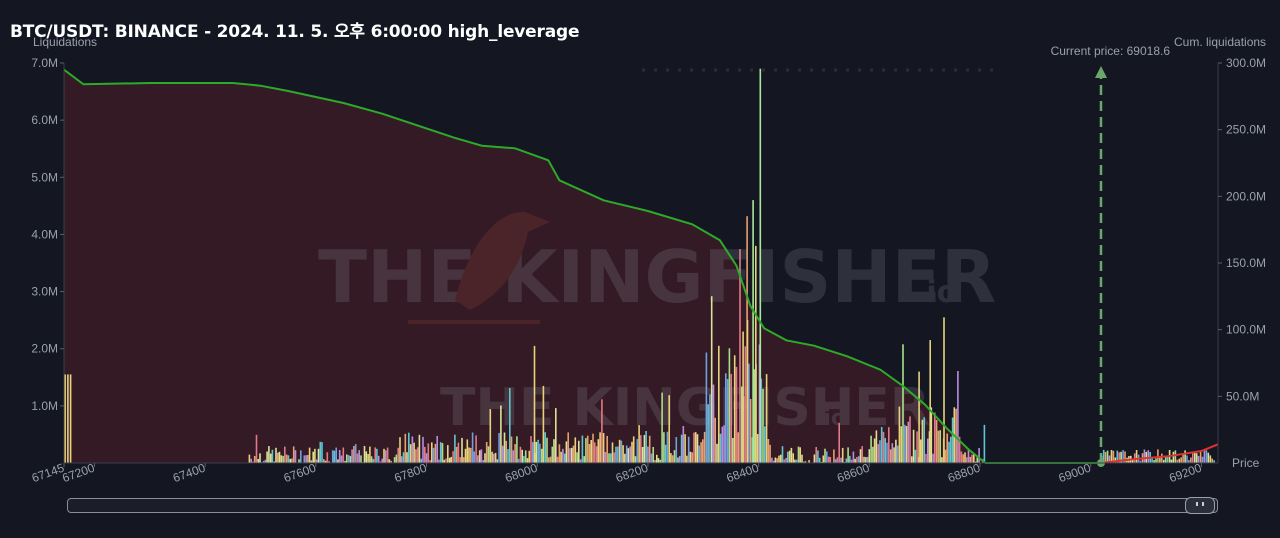 This screenshot has width=1280, height=538. What do you see at coordinates (642, 505) in the screenshot?
I see `range-scrollbar` at bounding box center [642, 505].